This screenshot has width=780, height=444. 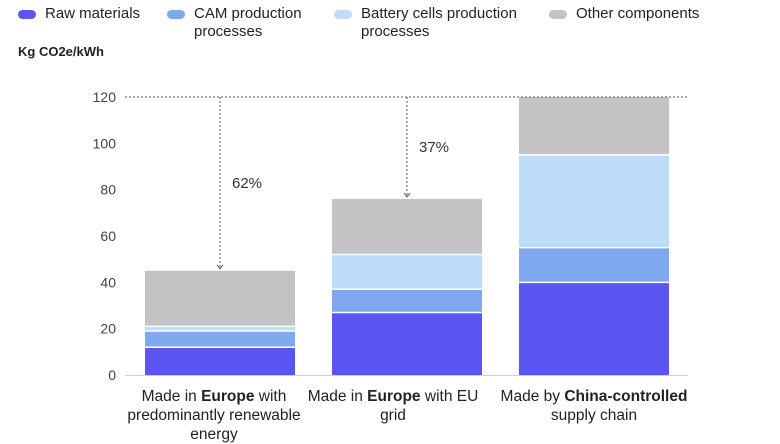 What do you see at coordinates (248, 22) in the screenshot?
I see `legend-label: CAM production processes` at bounding box center [248, 22].